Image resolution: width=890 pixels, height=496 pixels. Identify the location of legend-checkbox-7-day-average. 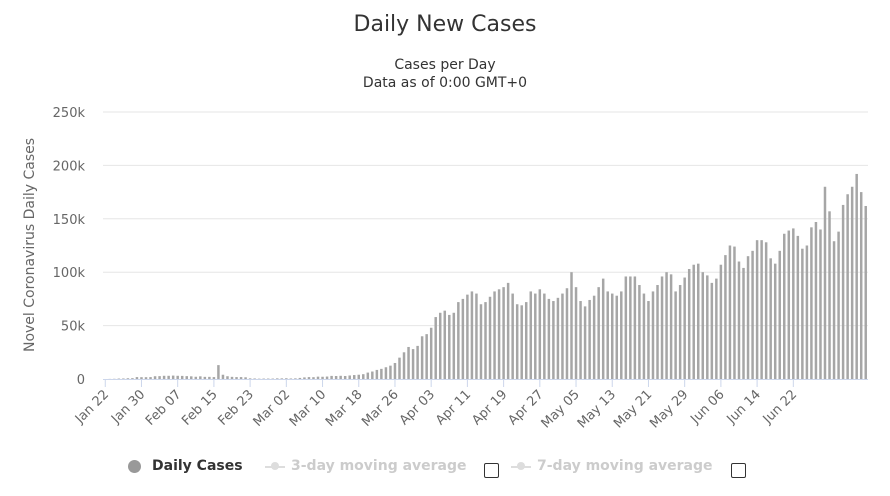
(738, 470).